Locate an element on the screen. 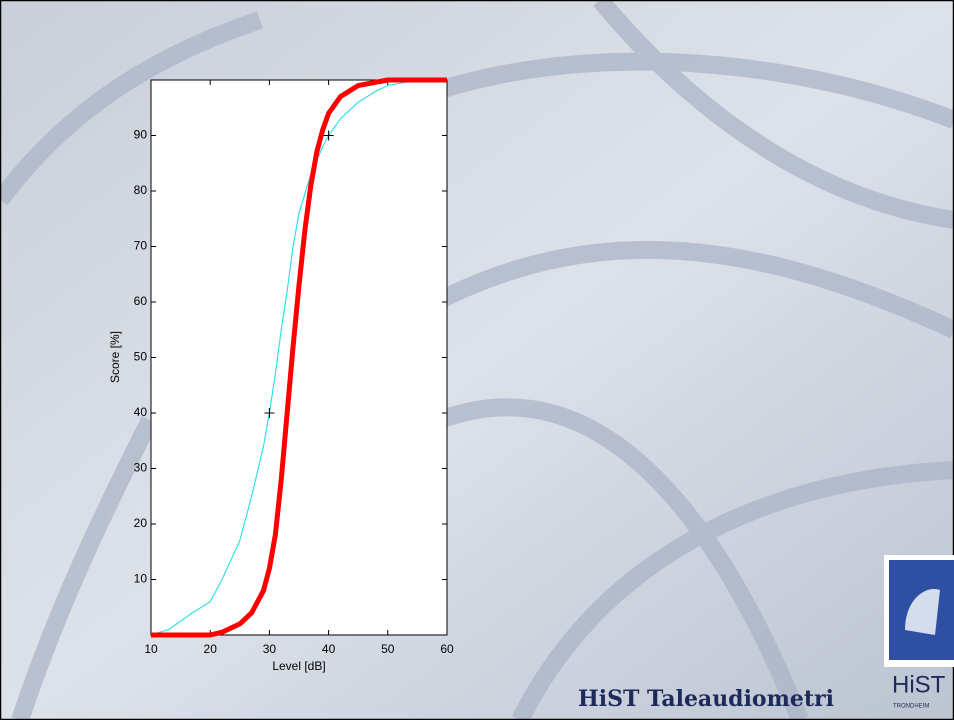 The width and height of the screenshot is (954, 720). x-tick-label: 40 is located at coordinates (329, 649).